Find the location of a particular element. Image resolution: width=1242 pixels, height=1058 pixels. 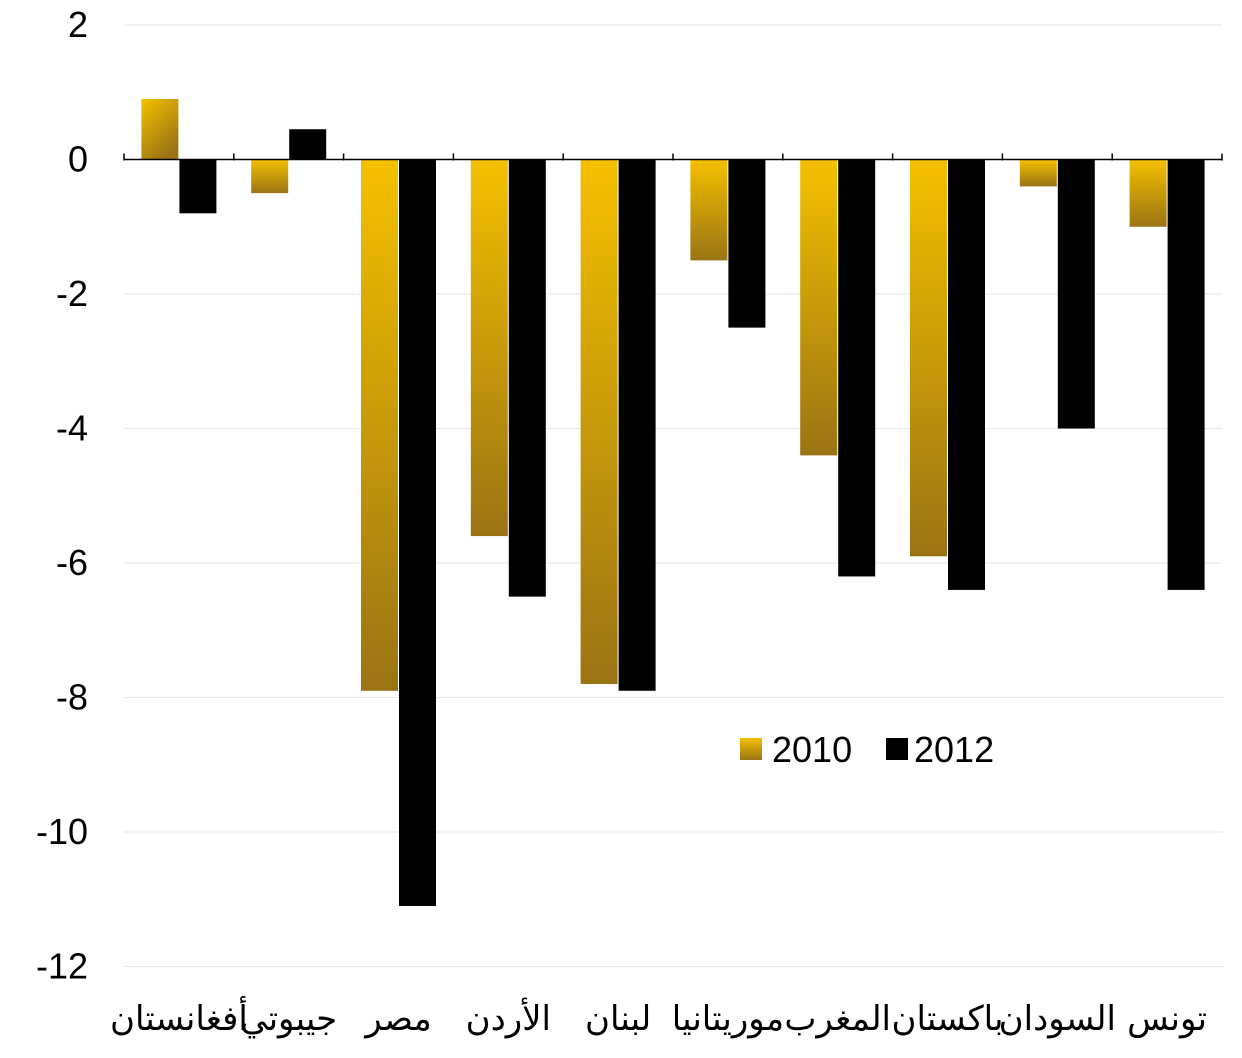

category-label: موريتانيا is located at coordinates (728, 1019).